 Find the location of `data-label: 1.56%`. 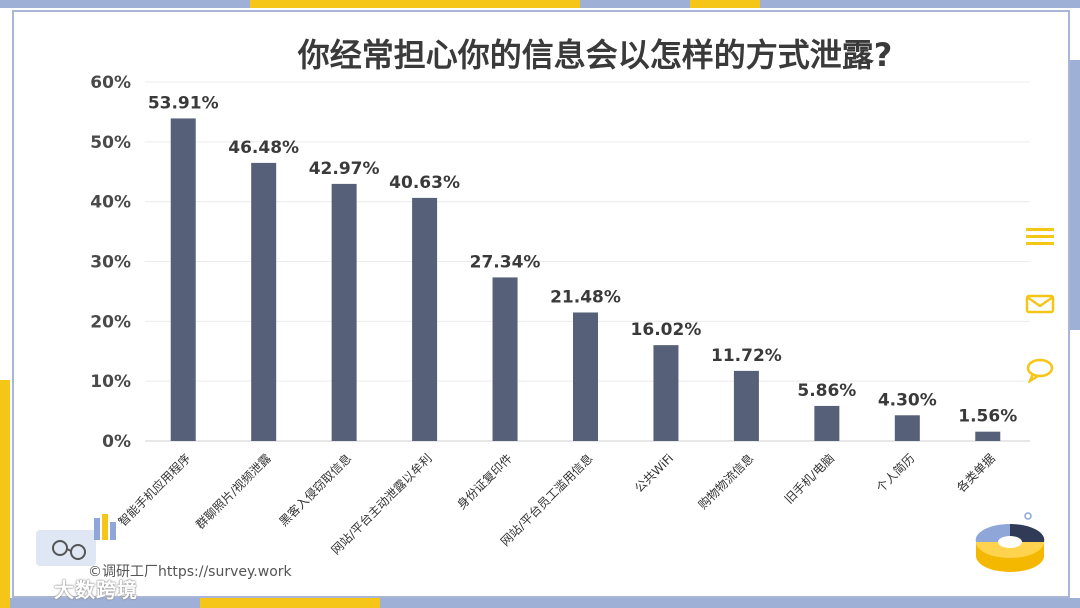

data-label: 1.56% is located at coordinates (987, 417).